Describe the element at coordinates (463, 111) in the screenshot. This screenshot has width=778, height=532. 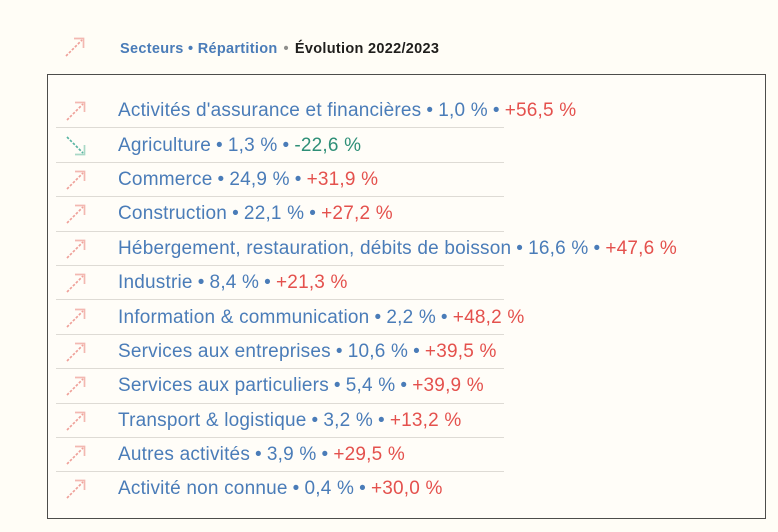
I see `sector-share: 1,0 %` at that location.